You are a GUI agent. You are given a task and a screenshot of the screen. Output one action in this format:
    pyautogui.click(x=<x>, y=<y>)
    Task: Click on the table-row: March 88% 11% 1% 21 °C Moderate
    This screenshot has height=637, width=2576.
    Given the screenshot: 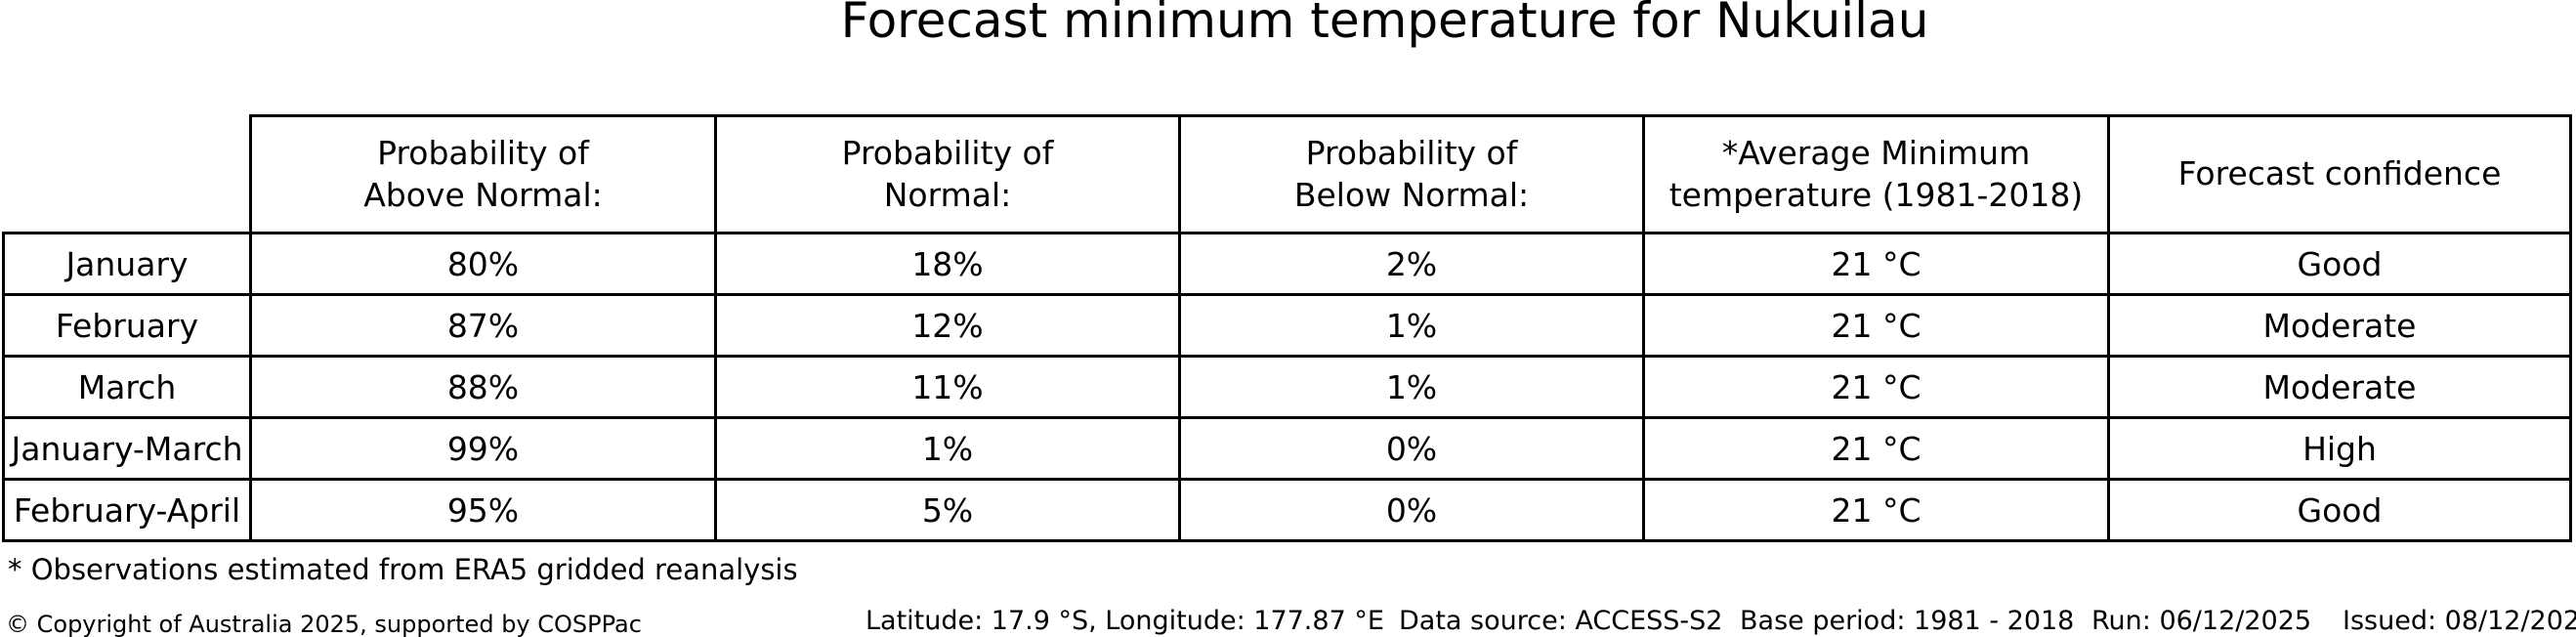 What is the action you would take?
    pyautogui.click(x=1287, y=387)
    